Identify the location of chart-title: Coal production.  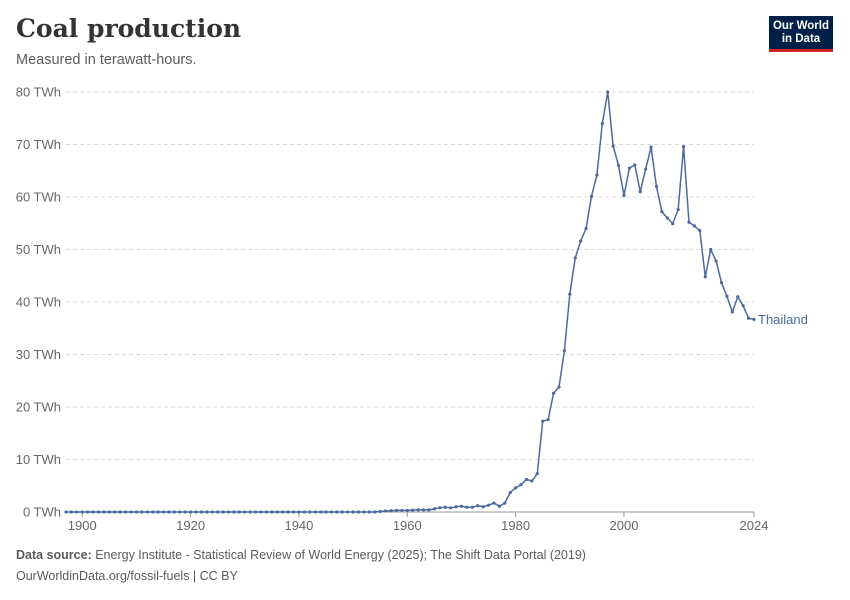
(129, 28).